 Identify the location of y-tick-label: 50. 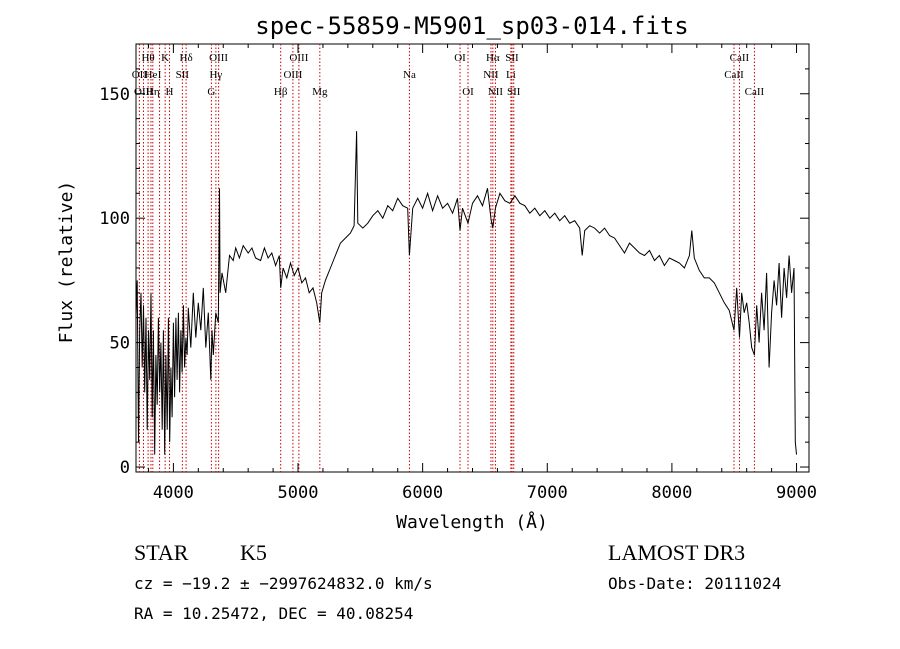
(120, 344).